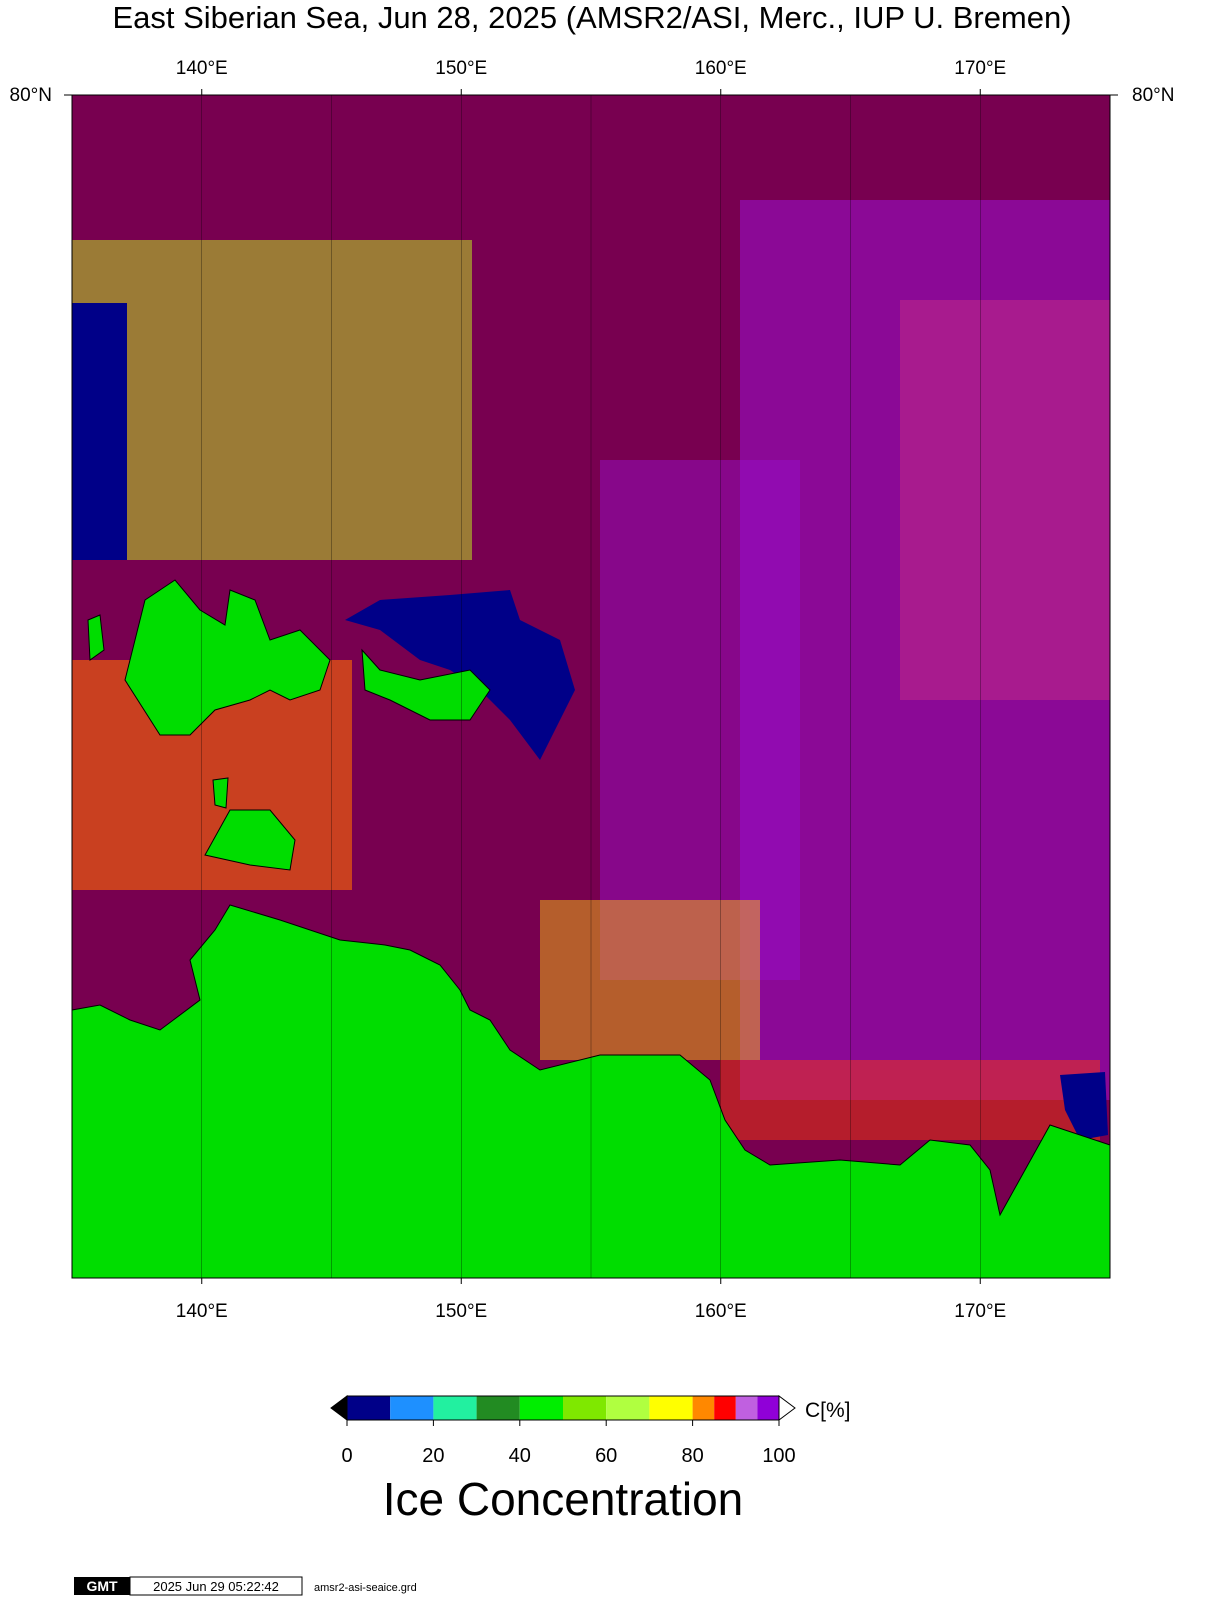 Image resolution: width=1213 pixels, height=1608 pixels. I want to click on colorbar-tick-label: 80, so click(692, 1456).